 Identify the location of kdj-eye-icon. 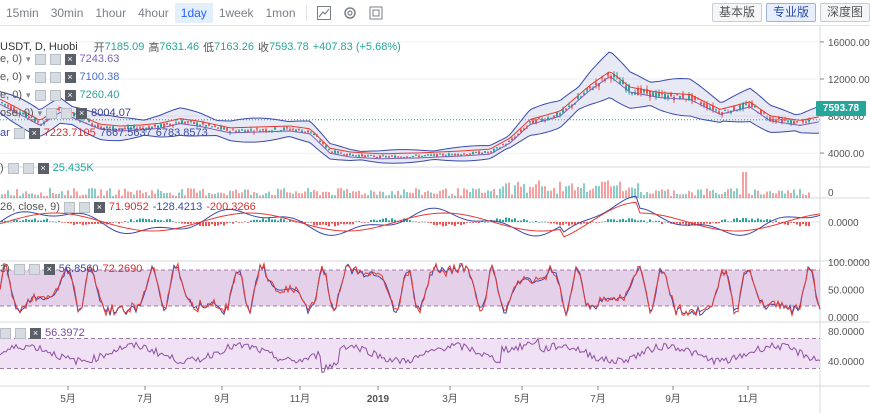
(19, 269).